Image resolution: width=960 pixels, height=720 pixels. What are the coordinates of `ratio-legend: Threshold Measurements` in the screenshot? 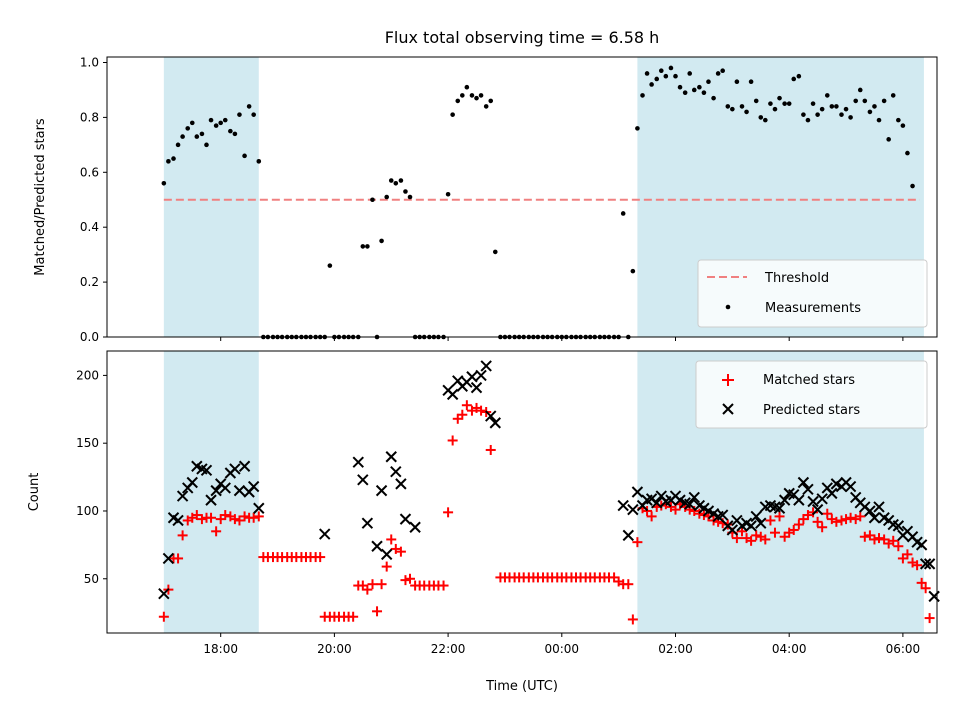 It's located at (812, 293).